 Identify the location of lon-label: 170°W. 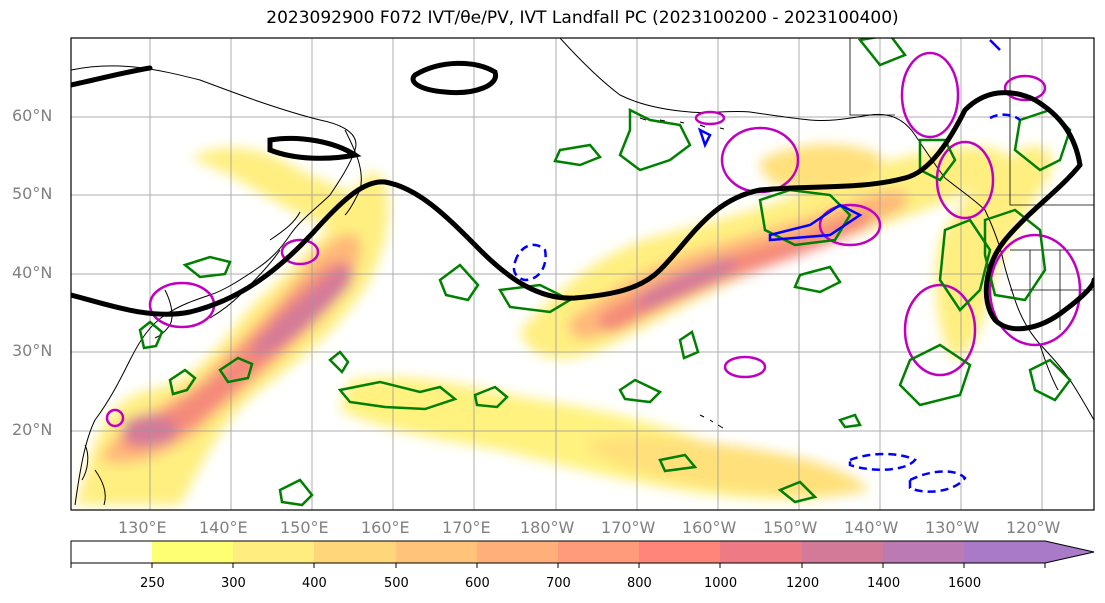
(628, 527).